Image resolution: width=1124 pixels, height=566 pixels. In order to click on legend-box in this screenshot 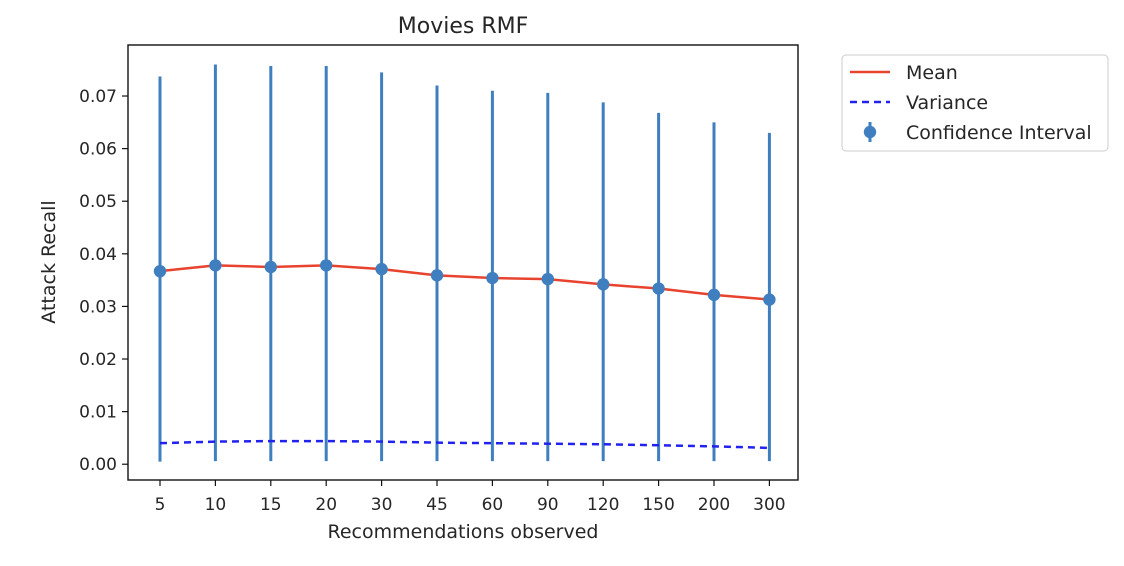, I will do `click(975, 103)`.